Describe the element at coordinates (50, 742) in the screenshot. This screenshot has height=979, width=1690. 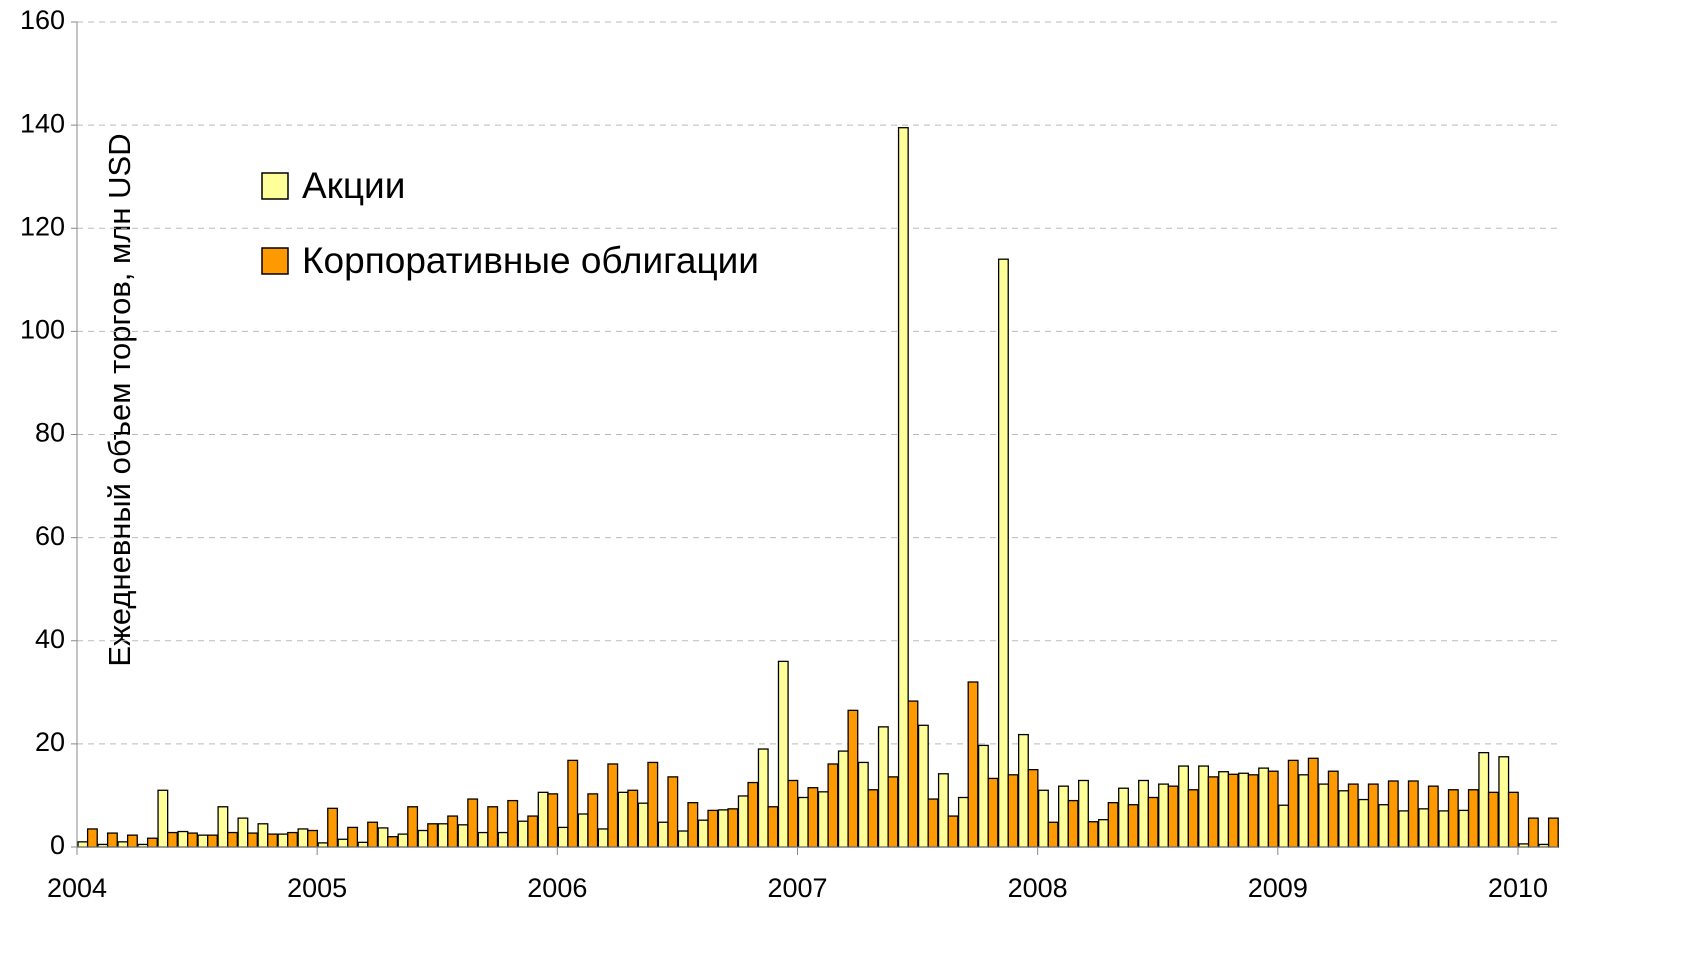
I see `y-tick-label: 20` at that location.